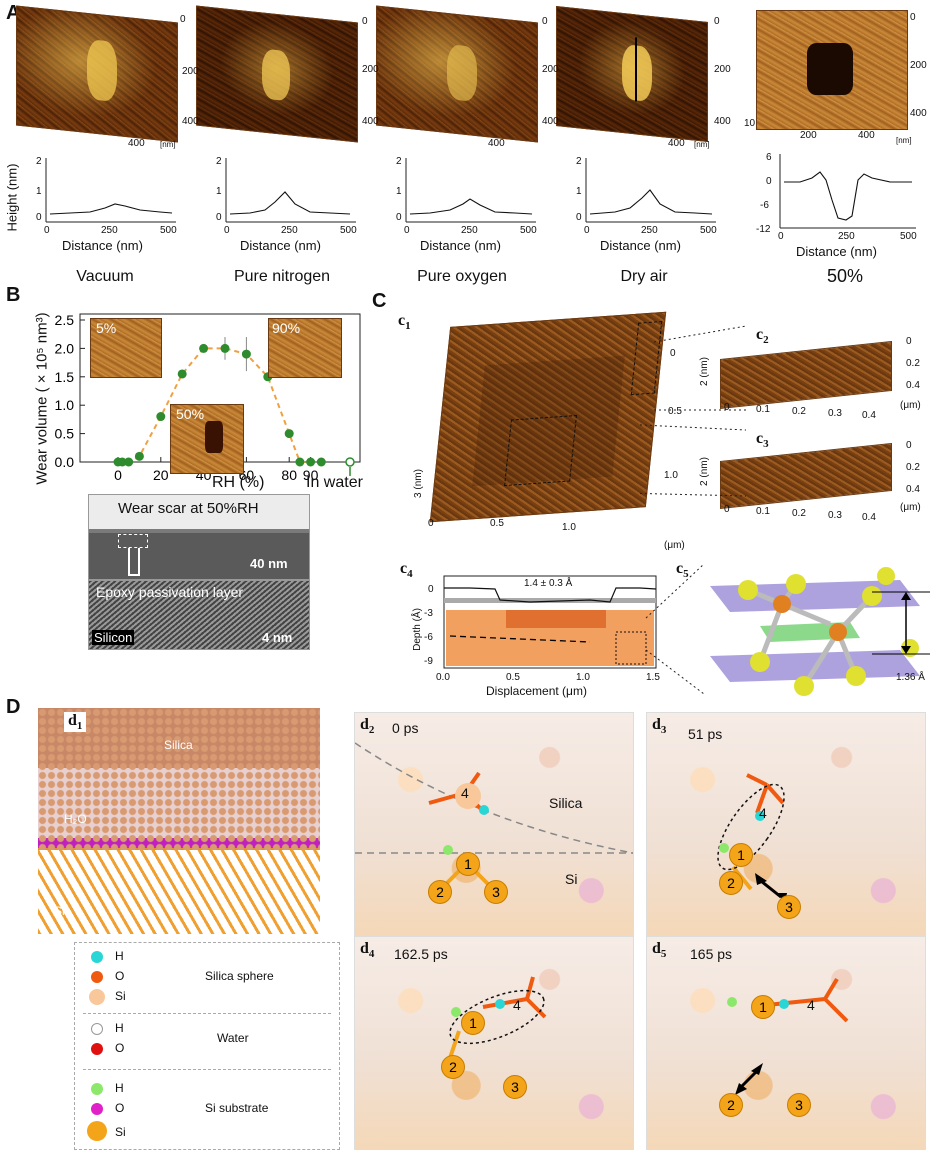 Image resolution: width=941 pixels, height=1159 pixels. What do you see at coordinates (513, 677) in the screenshot?
I see `c4-xtick: 0.5` at bounding box center [513, 677].